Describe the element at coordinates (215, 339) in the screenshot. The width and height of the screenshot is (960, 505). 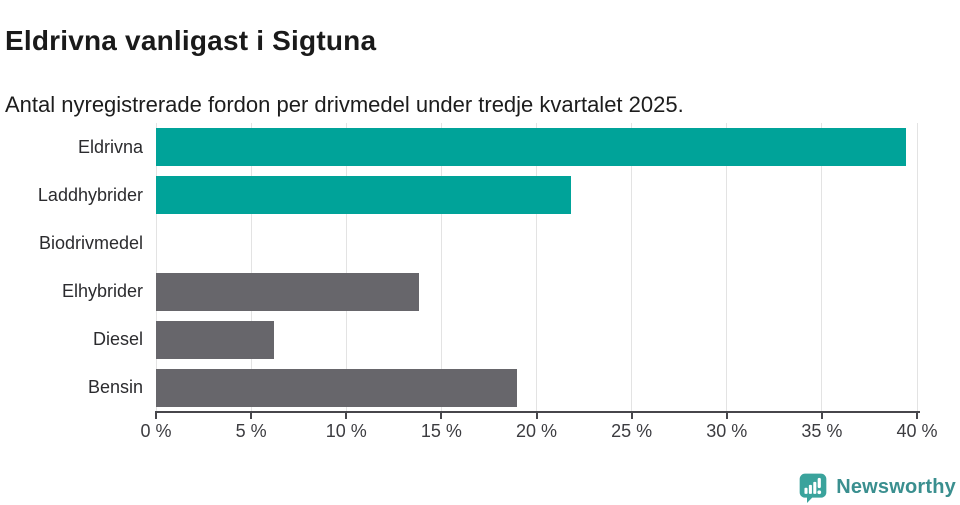
I see `bar-diesel` at that location.